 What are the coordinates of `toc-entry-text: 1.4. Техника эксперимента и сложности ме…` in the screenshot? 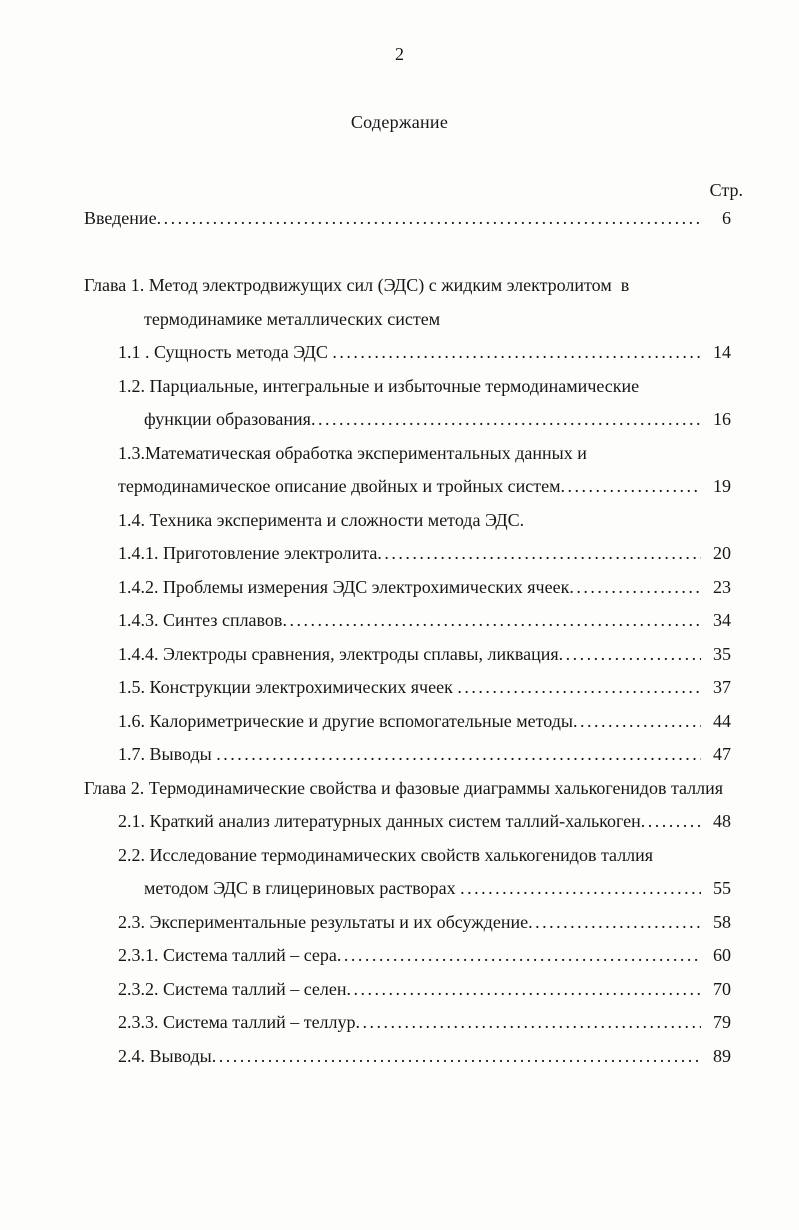 It's located at (321, 519).